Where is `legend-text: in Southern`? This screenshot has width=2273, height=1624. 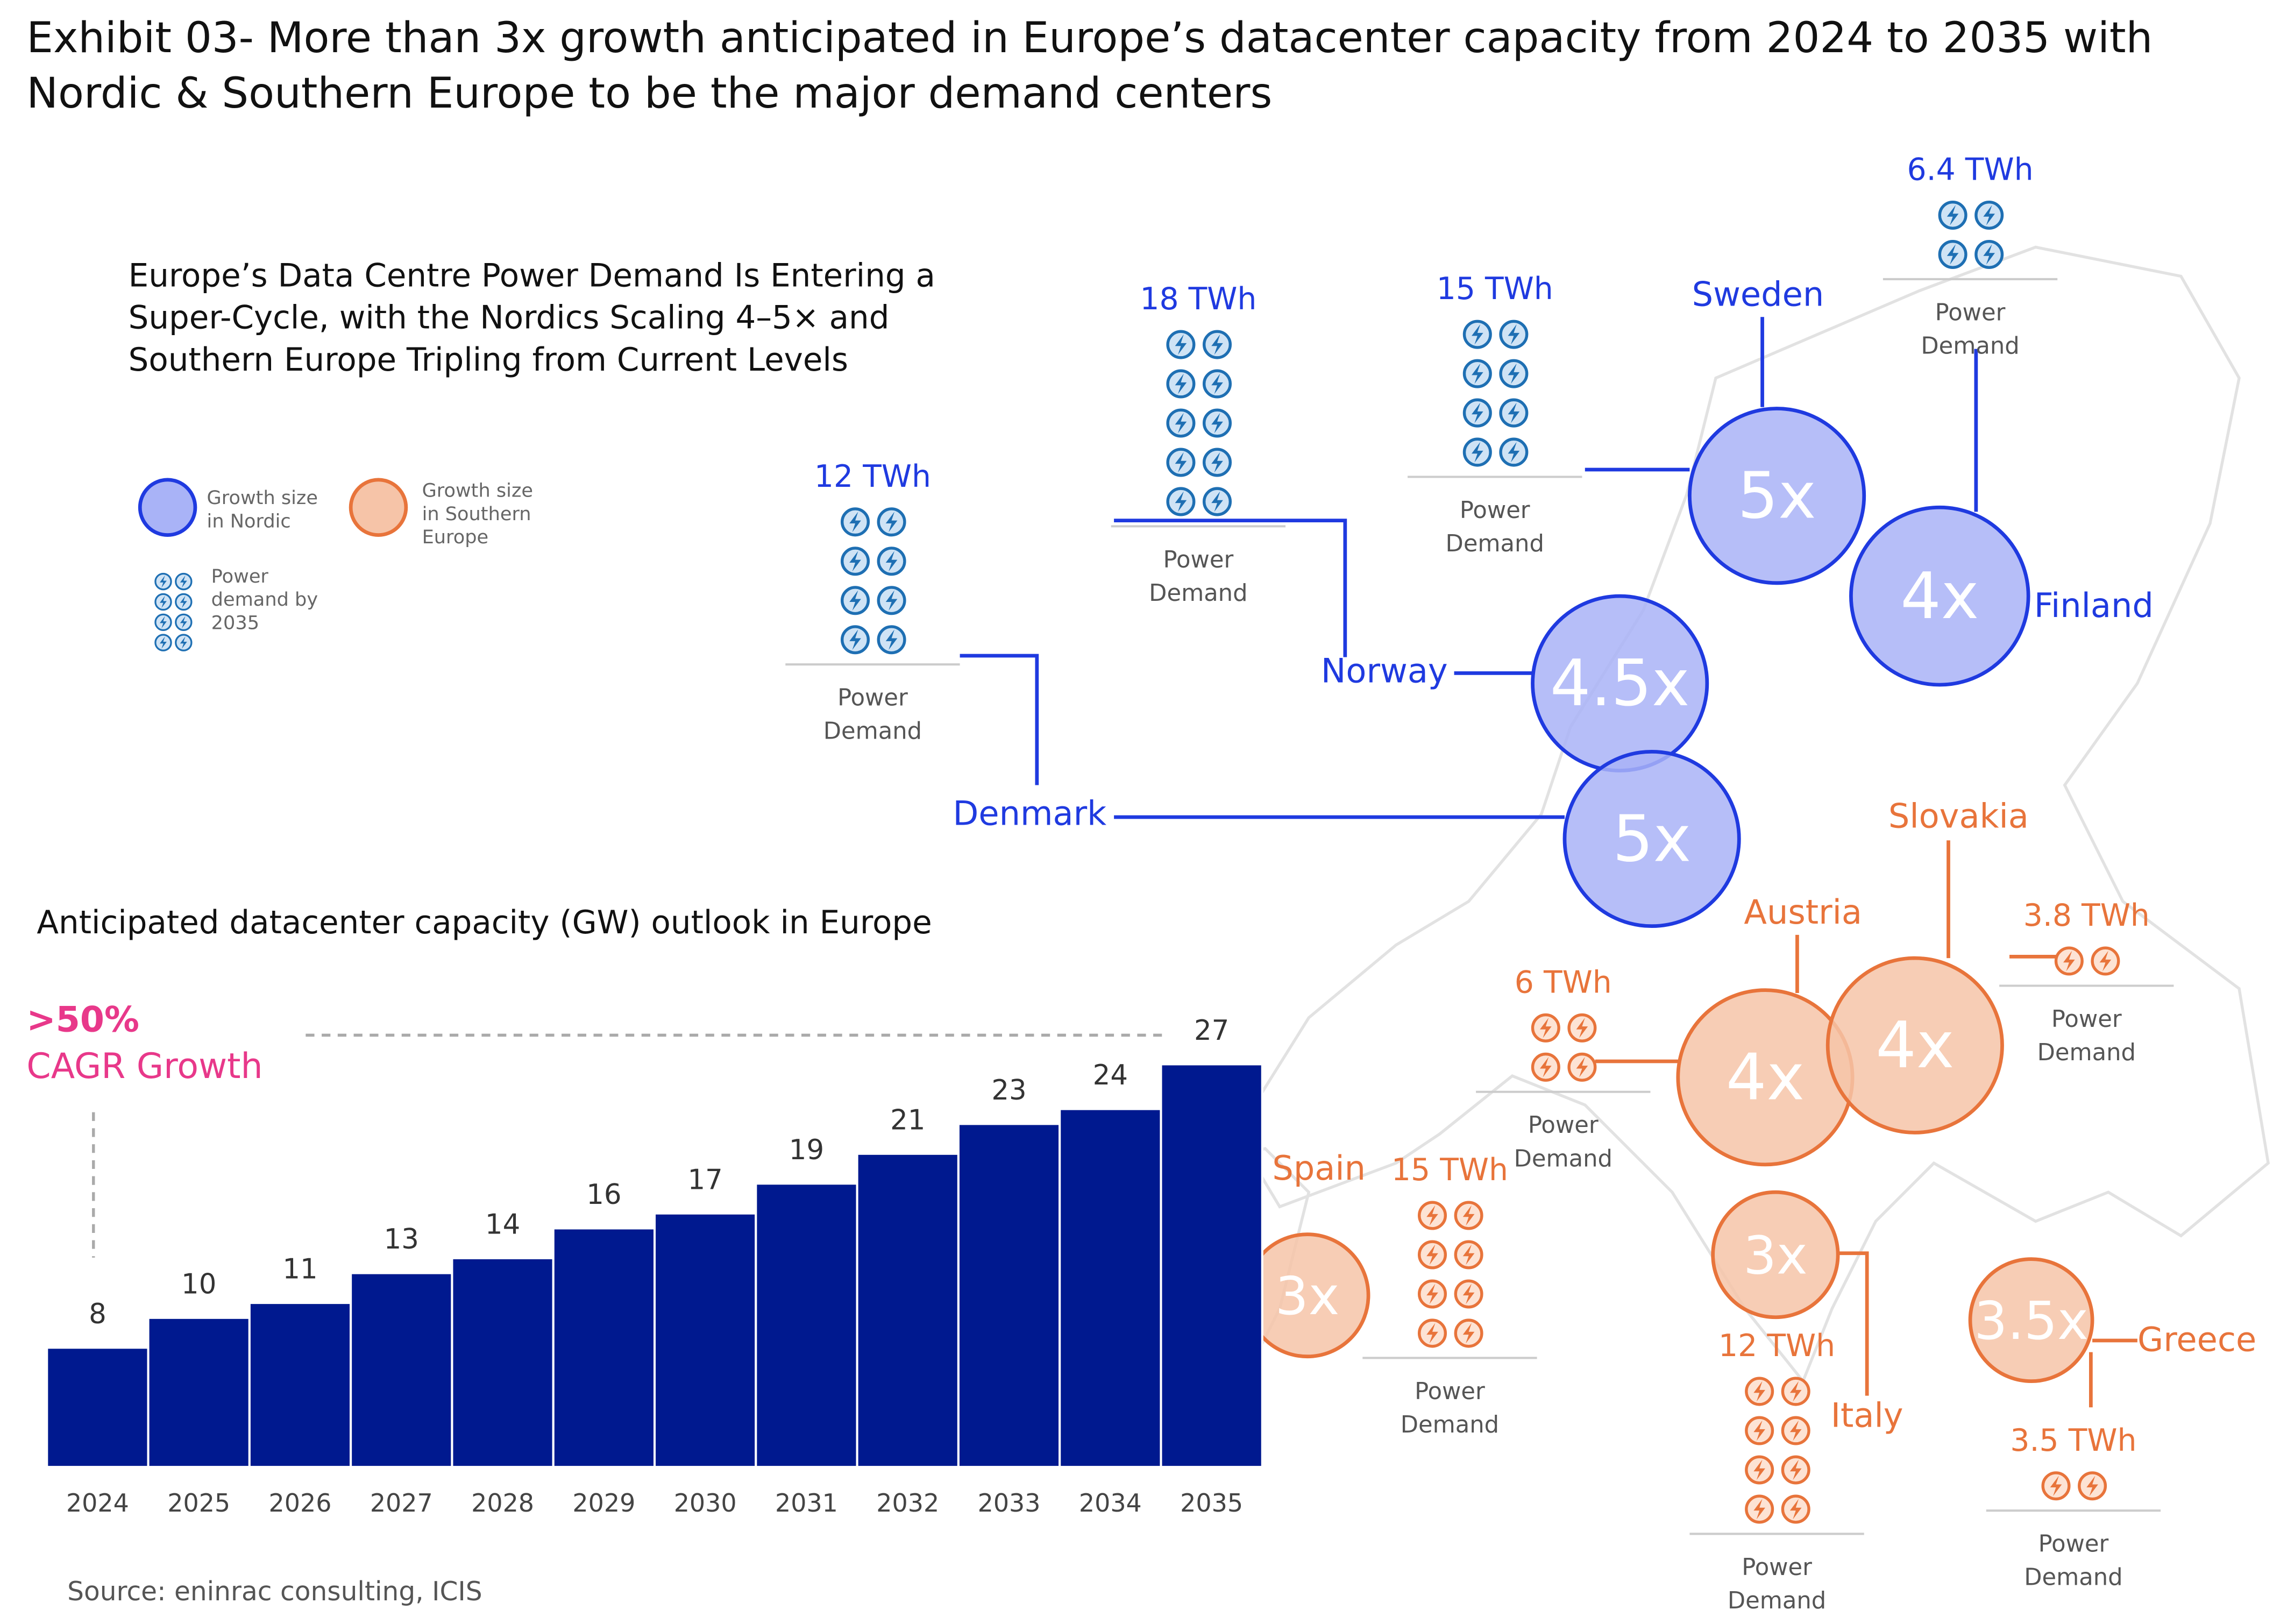
legend-text: in Southern is located at coordinates (476, 514).